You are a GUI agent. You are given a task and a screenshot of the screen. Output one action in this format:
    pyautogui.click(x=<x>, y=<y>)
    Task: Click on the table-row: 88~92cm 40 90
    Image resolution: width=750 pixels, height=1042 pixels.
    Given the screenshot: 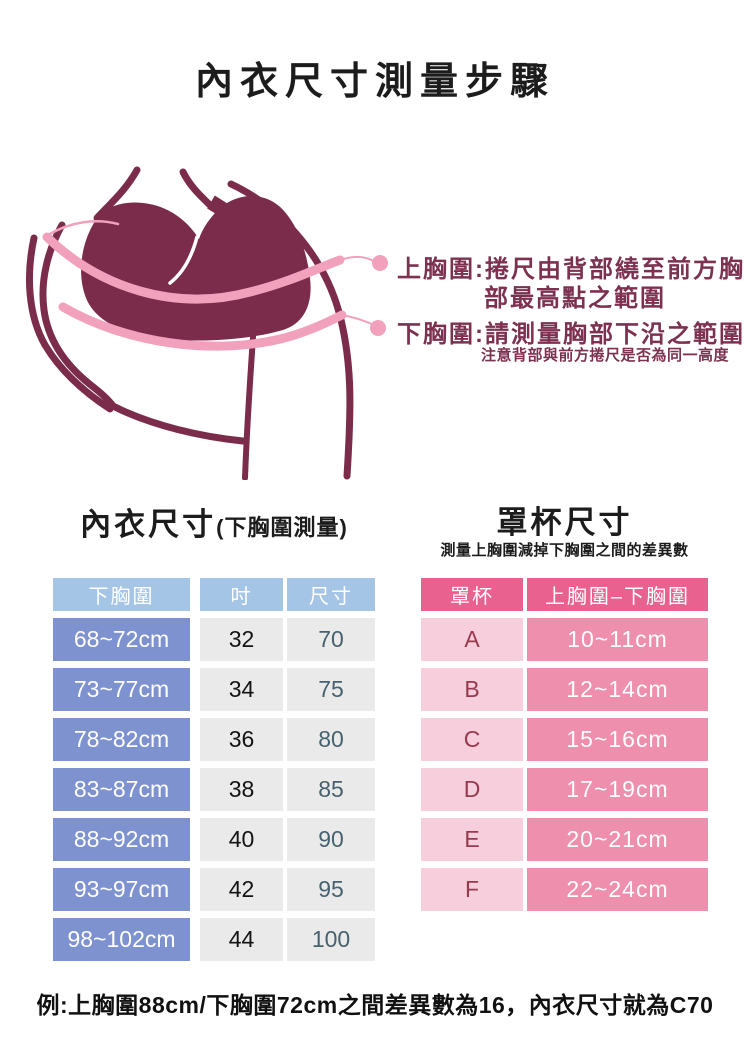 What is the action you would take?
    pyautogui.click(x=214, y=839)
    